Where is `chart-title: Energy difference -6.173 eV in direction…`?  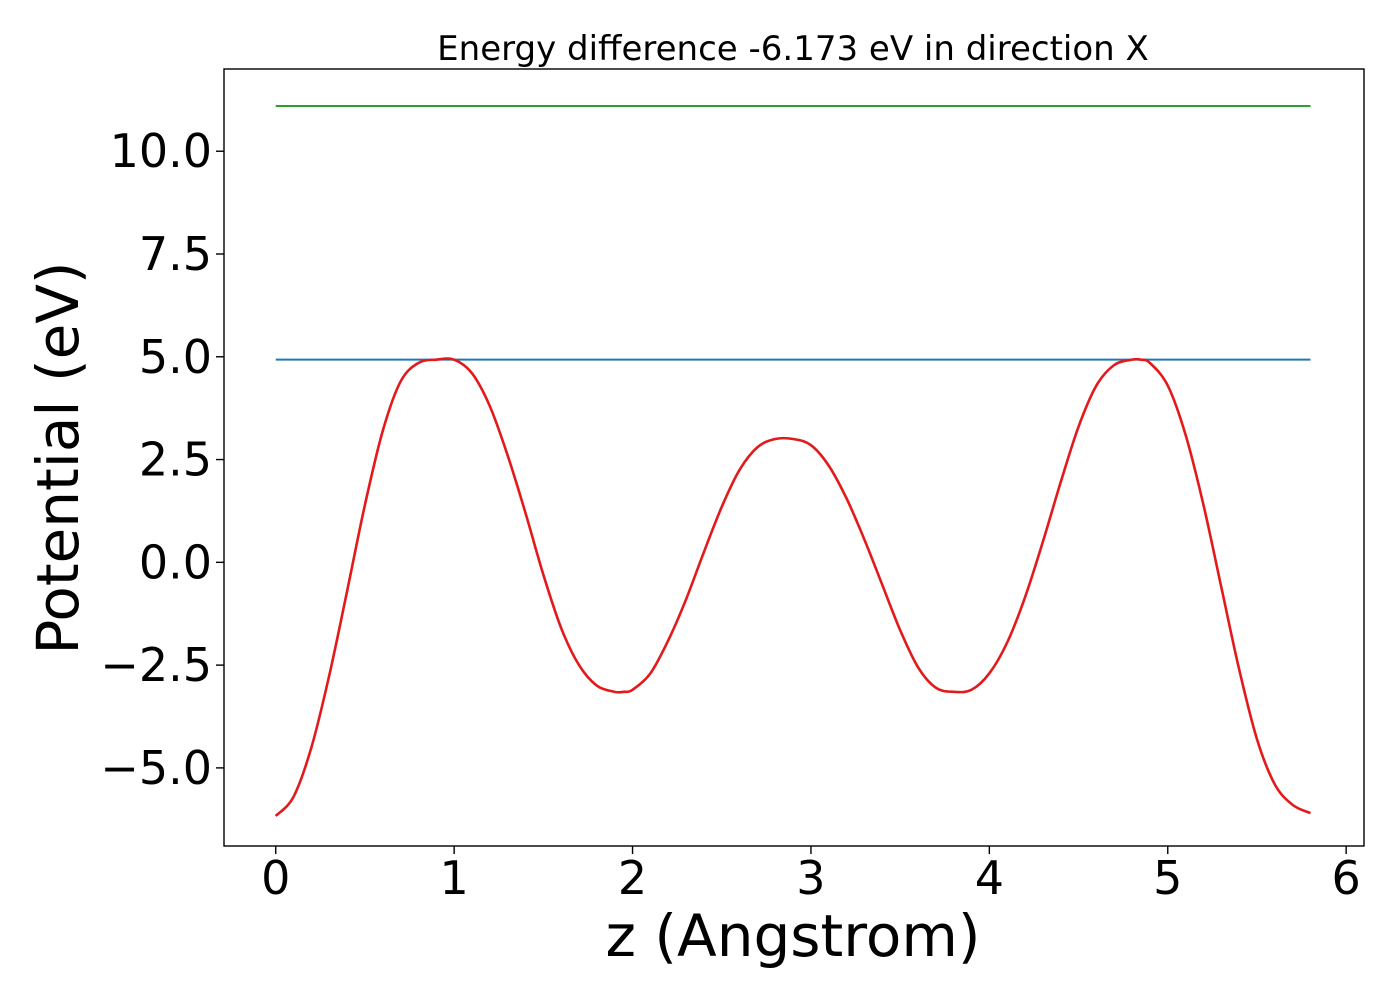
chart-title: Energy difference -6.173 eV in direction… is located at coordinates (793, 49).